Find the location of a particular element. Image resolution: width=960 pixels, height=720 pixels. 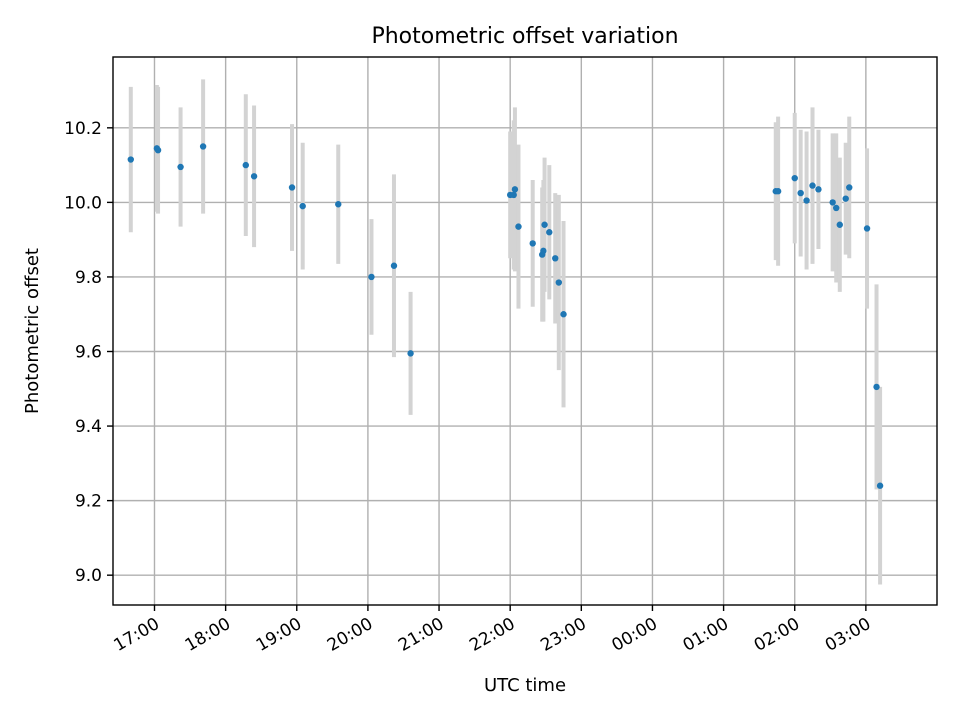

y-tick-label: 9.0 is located at coordinates (88, 576).